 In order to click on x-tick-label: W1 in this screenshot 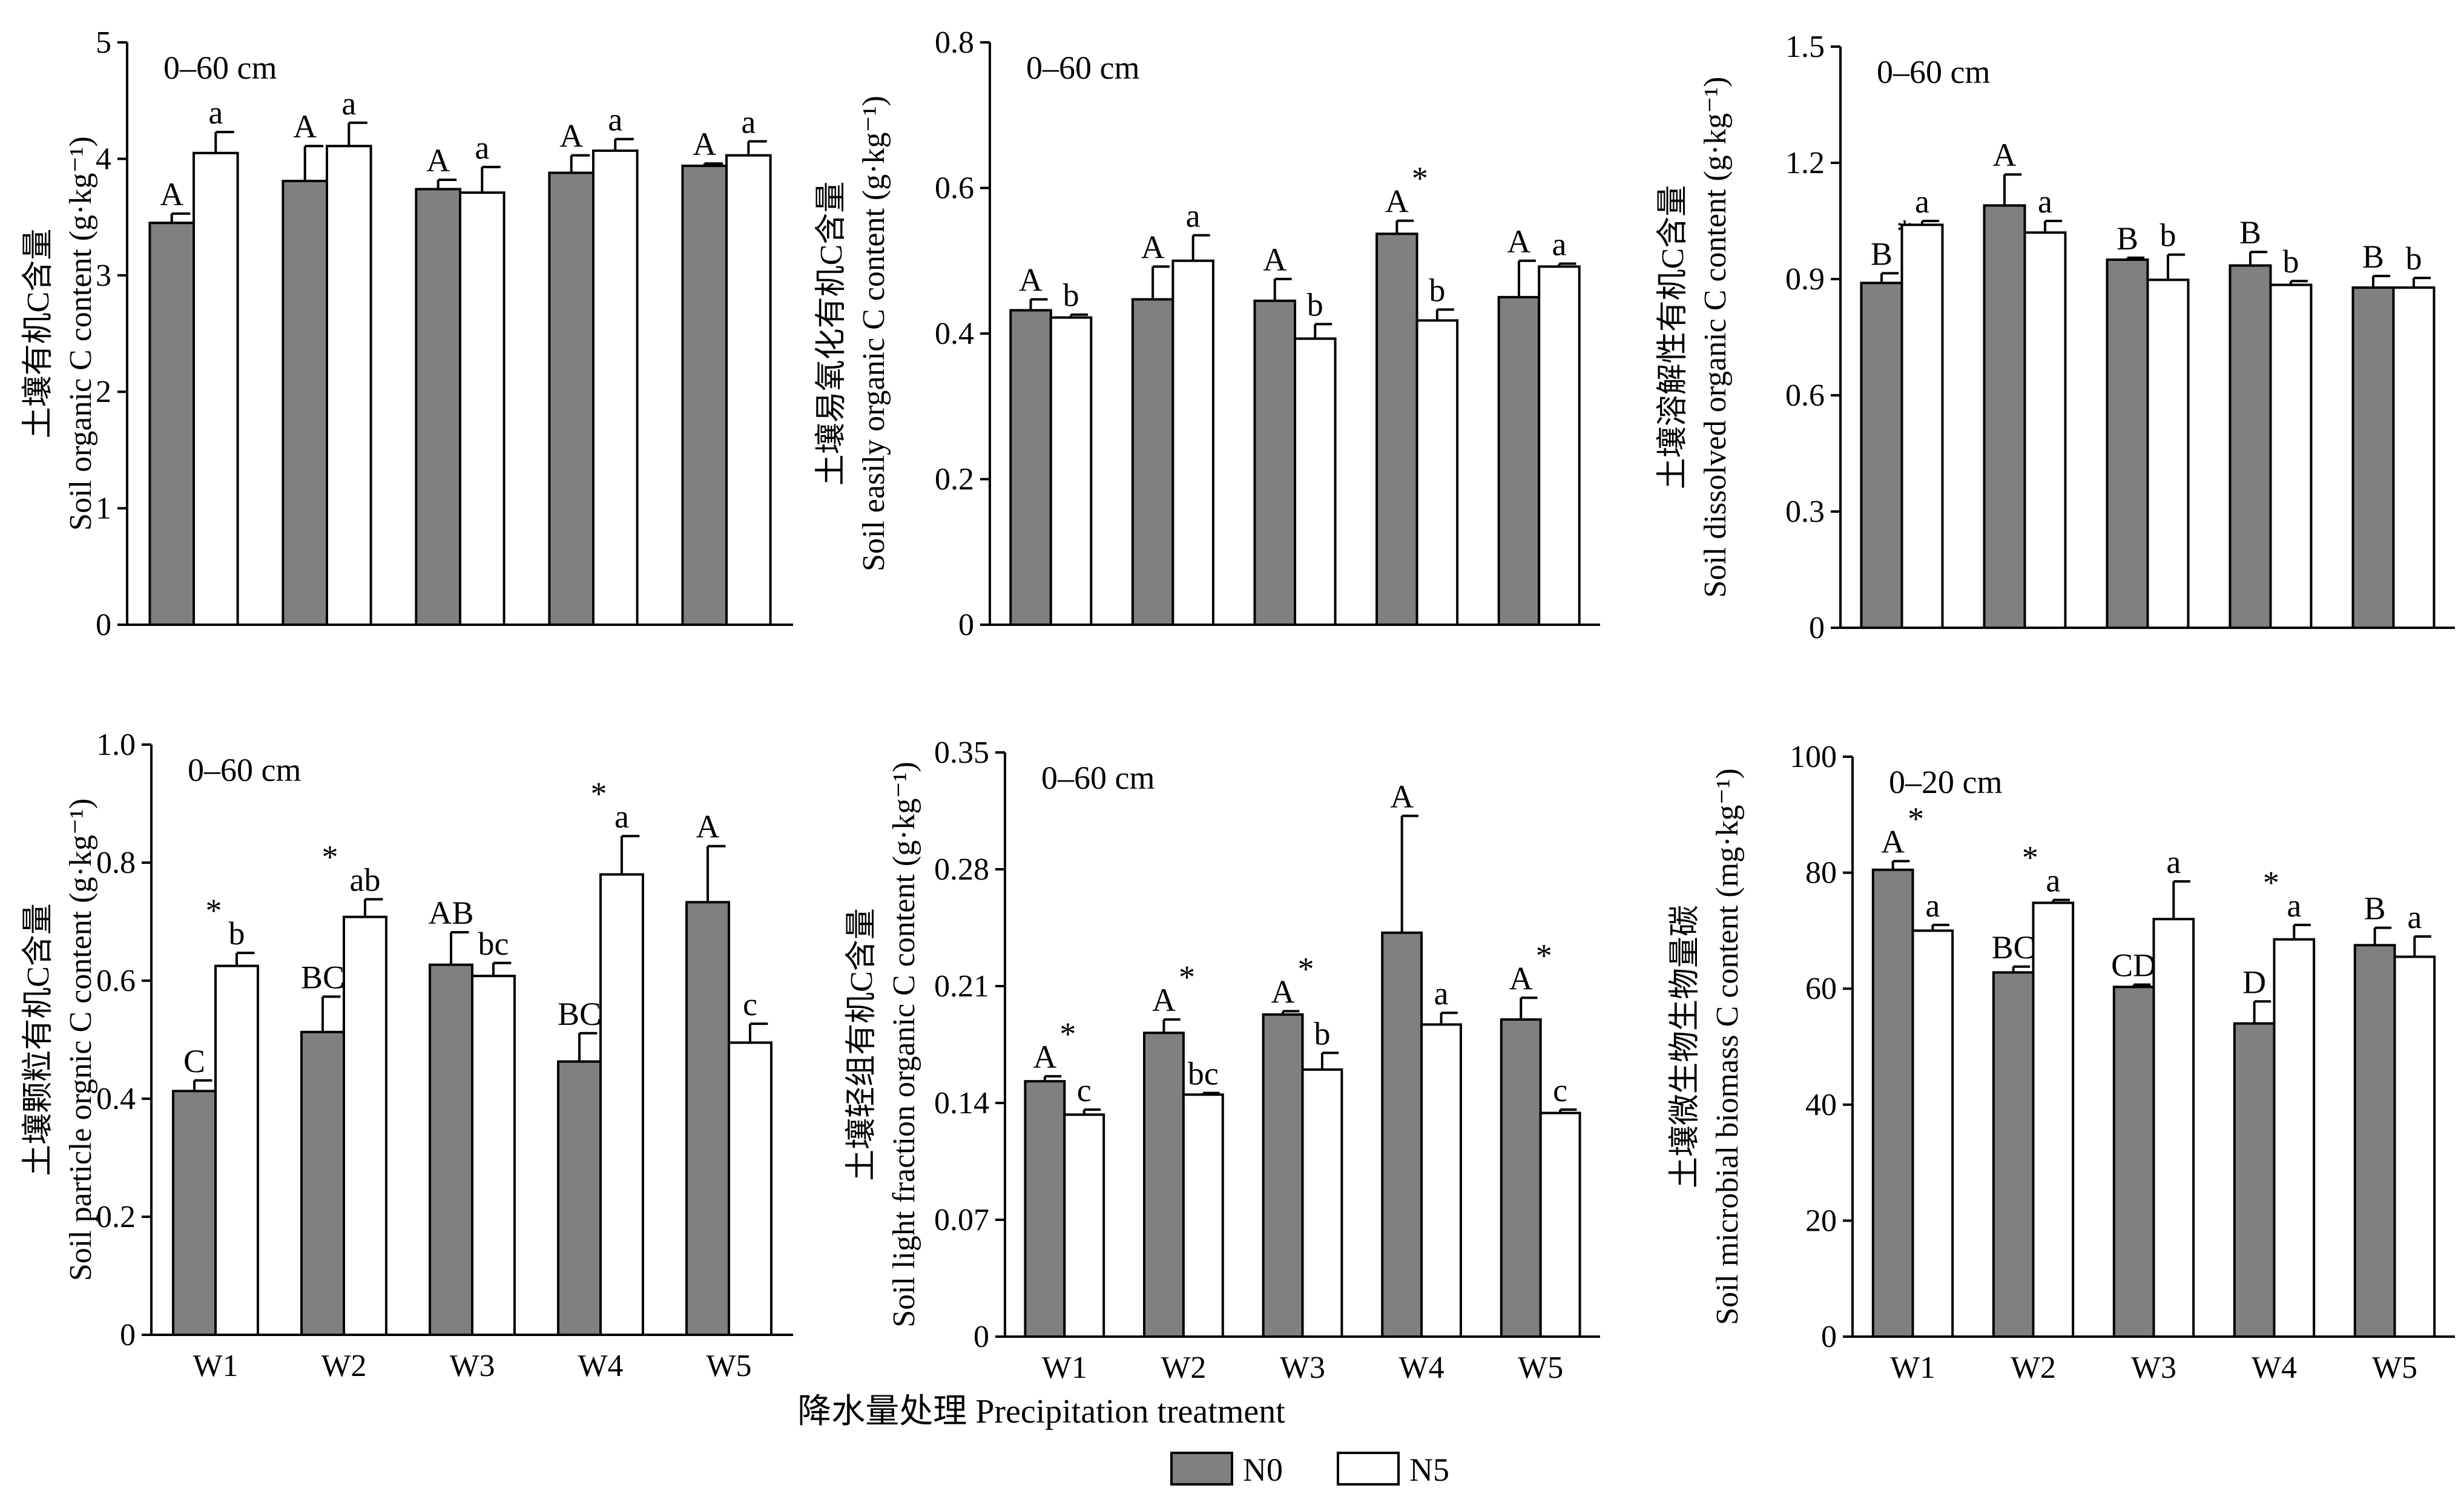, I will do `click(1064, 1368)`.